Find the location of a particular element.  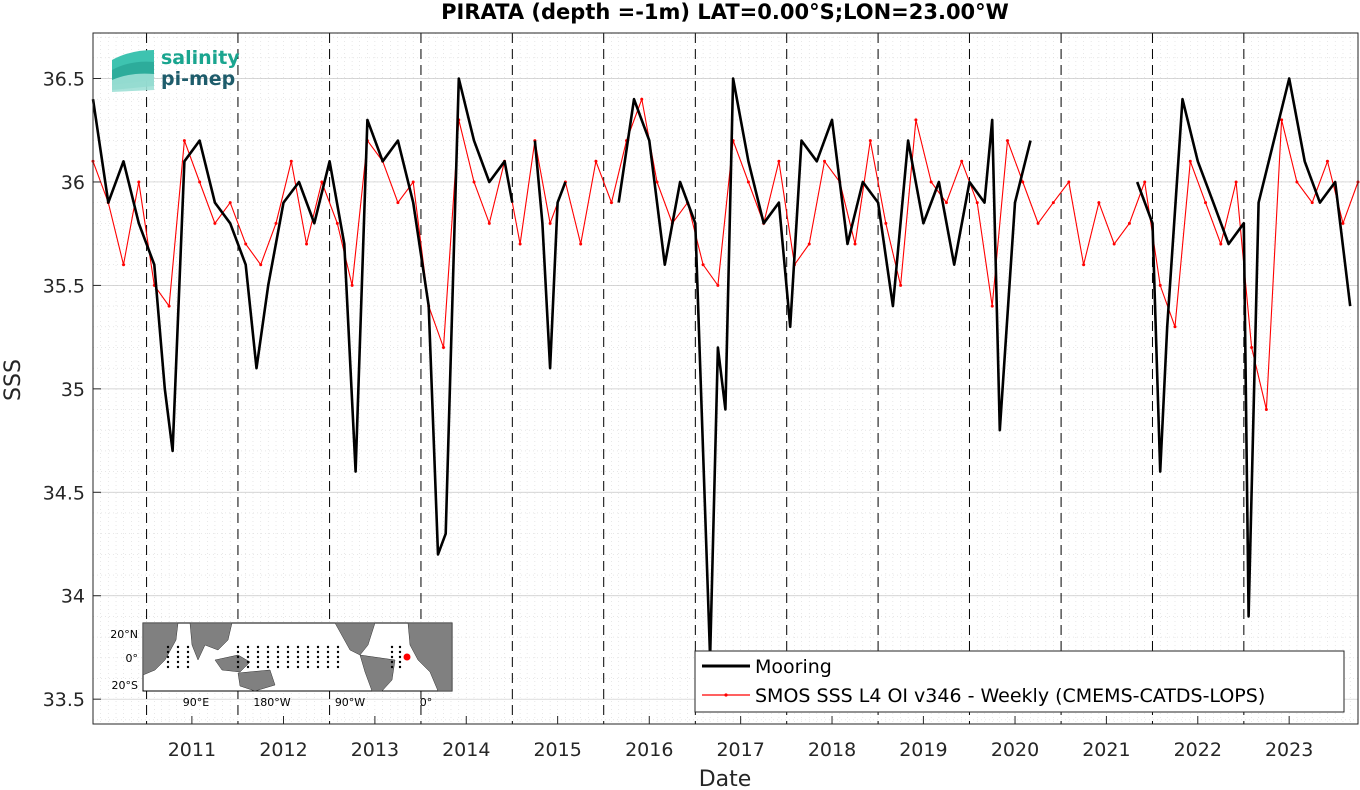

x-tick-label: 2014 is located at coordinates (466, 750).